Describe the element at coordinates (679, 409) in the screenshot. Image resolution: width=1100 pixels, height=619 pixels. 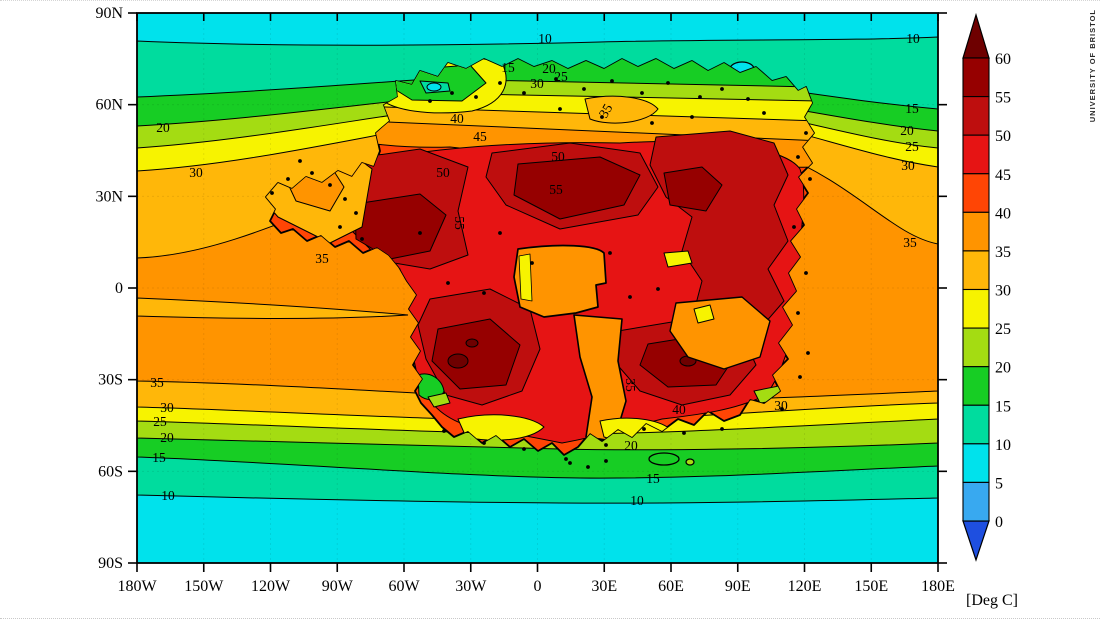
I see `contour-value-label: 40` at that location.